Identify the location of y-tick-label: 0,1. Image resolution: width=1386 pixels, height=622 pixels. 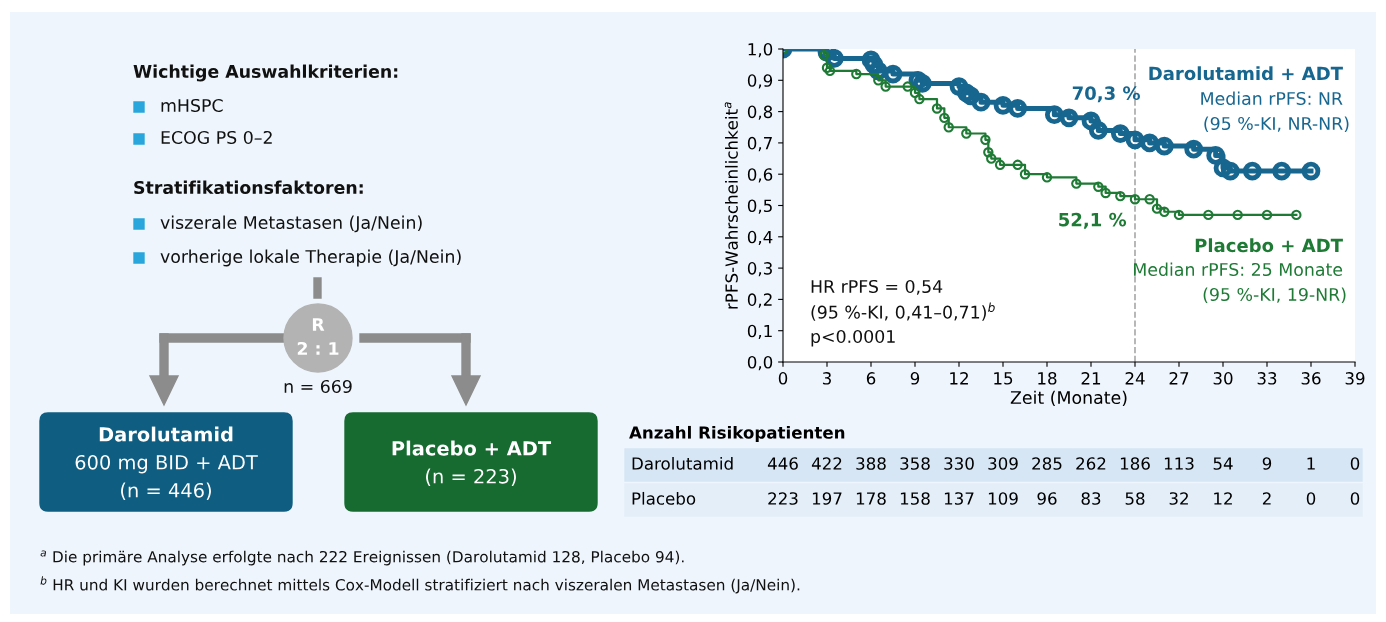
(759, 331).